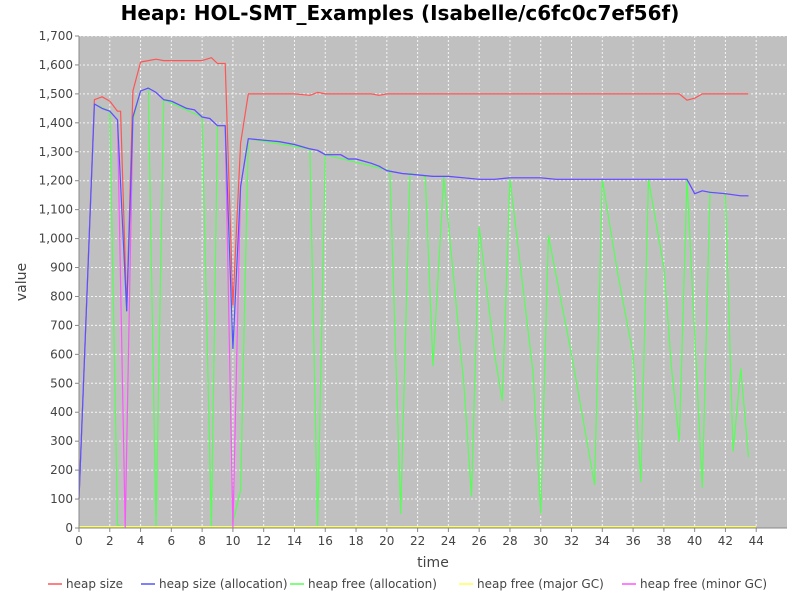  Describe the element at coordinates (22, 282) in the screenshot. I see `y-axis-label: value` at that location.